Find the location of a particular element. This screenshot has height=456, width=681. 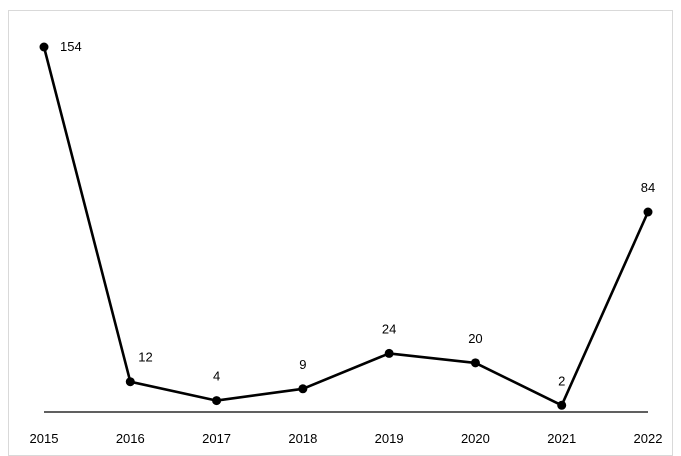

x-tick-label-2015: 2015 is located at coordinates (44, 438).